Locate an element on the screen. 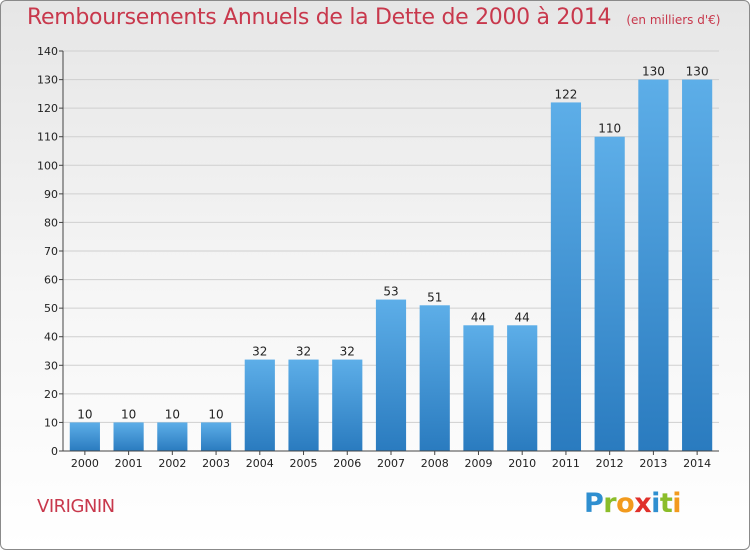  x-tick-label: 2006 is located at coordinates (347, 463).